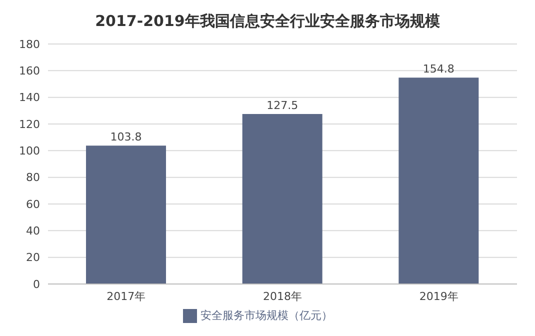  Describe the element at coordinates (29, 124) in the screenshot. I see `y-tick-label: 120` at that location.